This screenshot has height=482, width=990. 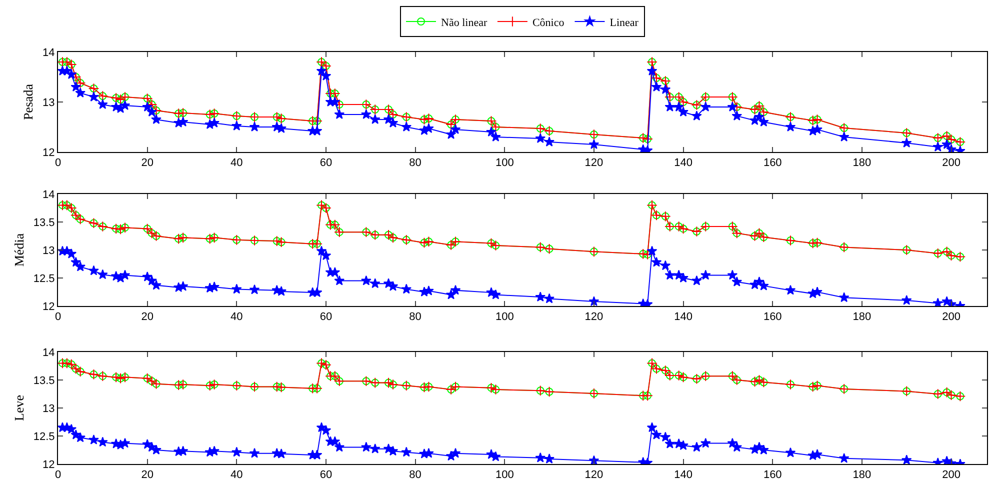 I want to click on legend-label: Linear, so click(x=624, y=22).